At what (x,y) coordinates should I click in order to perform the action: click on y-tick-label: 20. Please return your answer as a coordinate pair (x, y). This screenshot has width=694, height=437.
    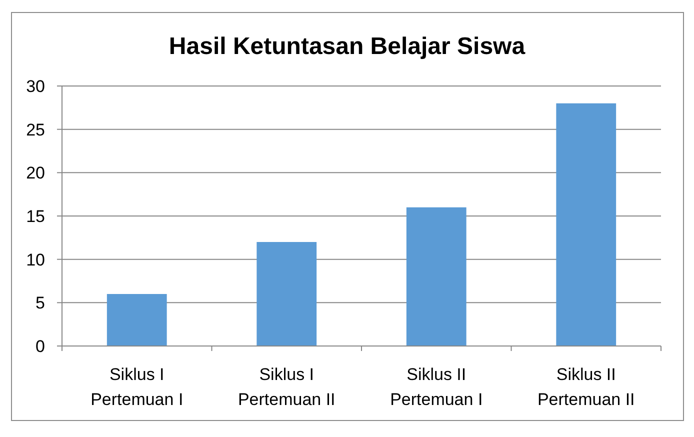
    Looking at the image, I should click on (35, 173).